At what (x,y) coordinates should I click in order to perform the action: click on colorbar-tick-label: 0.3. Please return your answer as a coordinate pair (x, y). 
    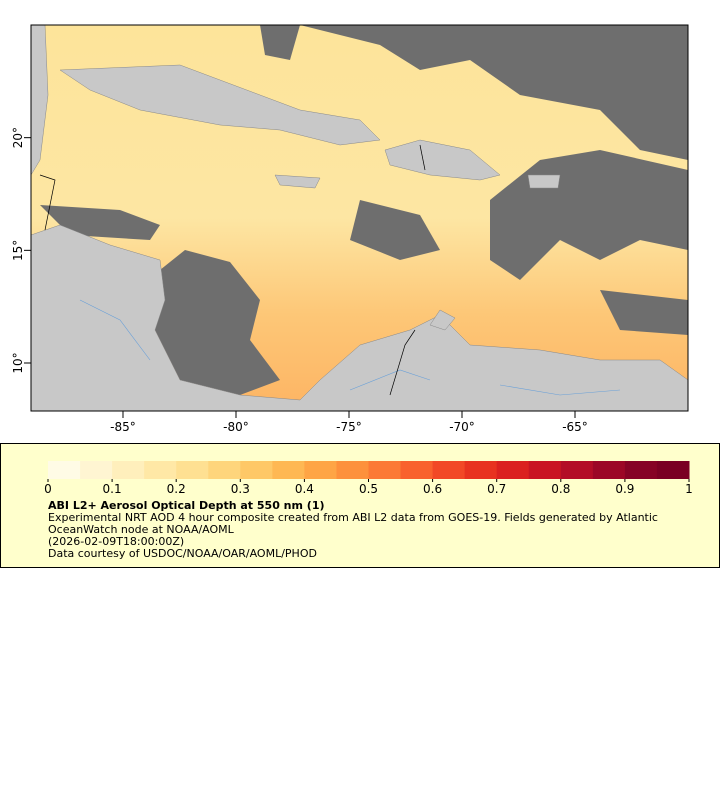
    Looking at the image, I should click on (240, 489).